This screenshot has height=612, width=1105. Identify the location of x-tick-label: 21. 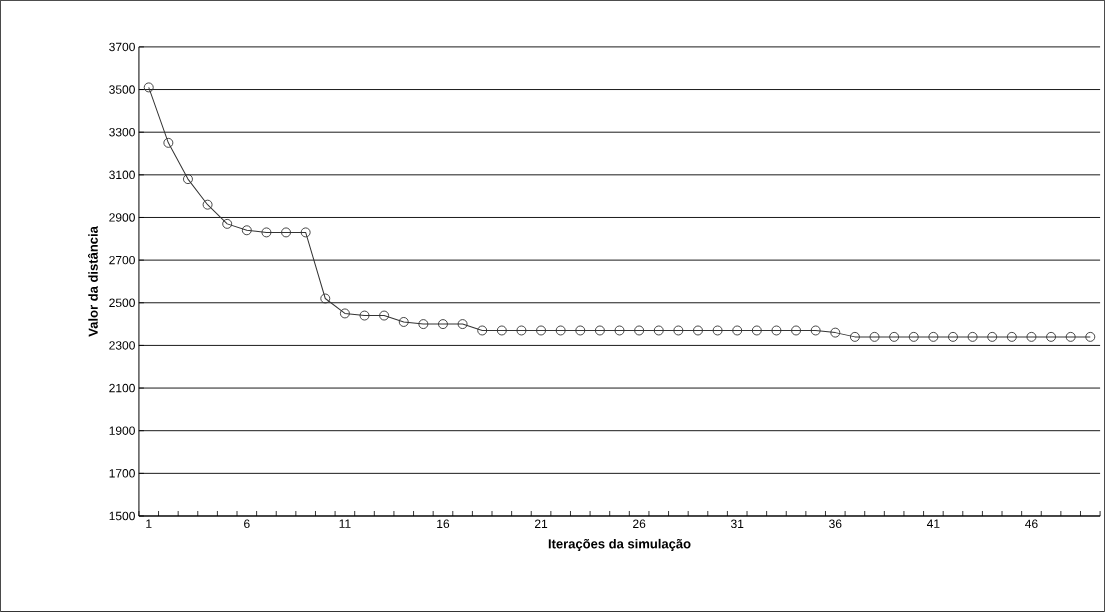
(541, 523).